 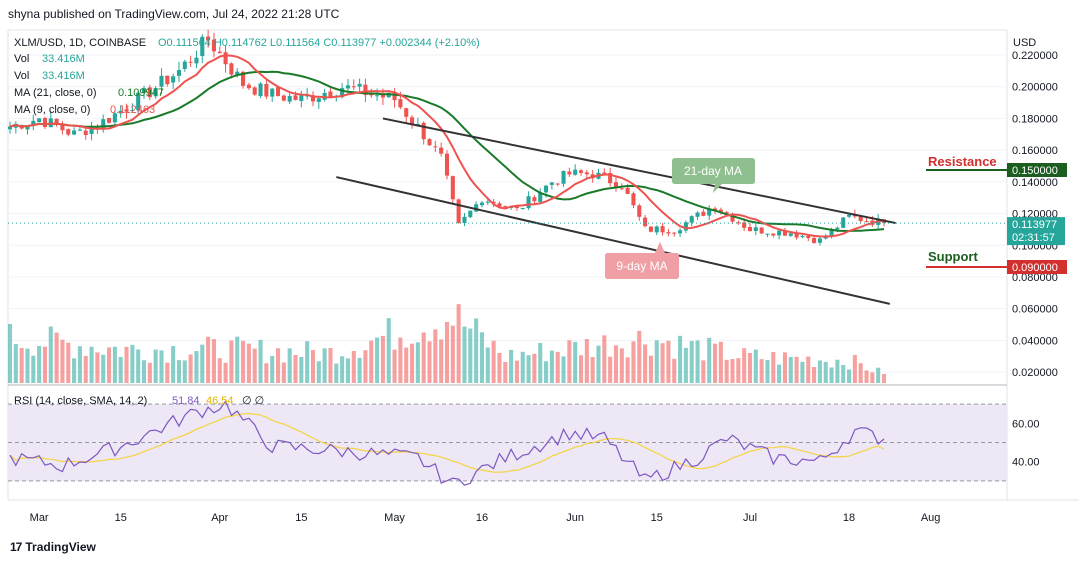 What do you see at coordinates (482, 518) in the screenshot?
I see `date-tick-label: 16` at bounding box center [482, 518].